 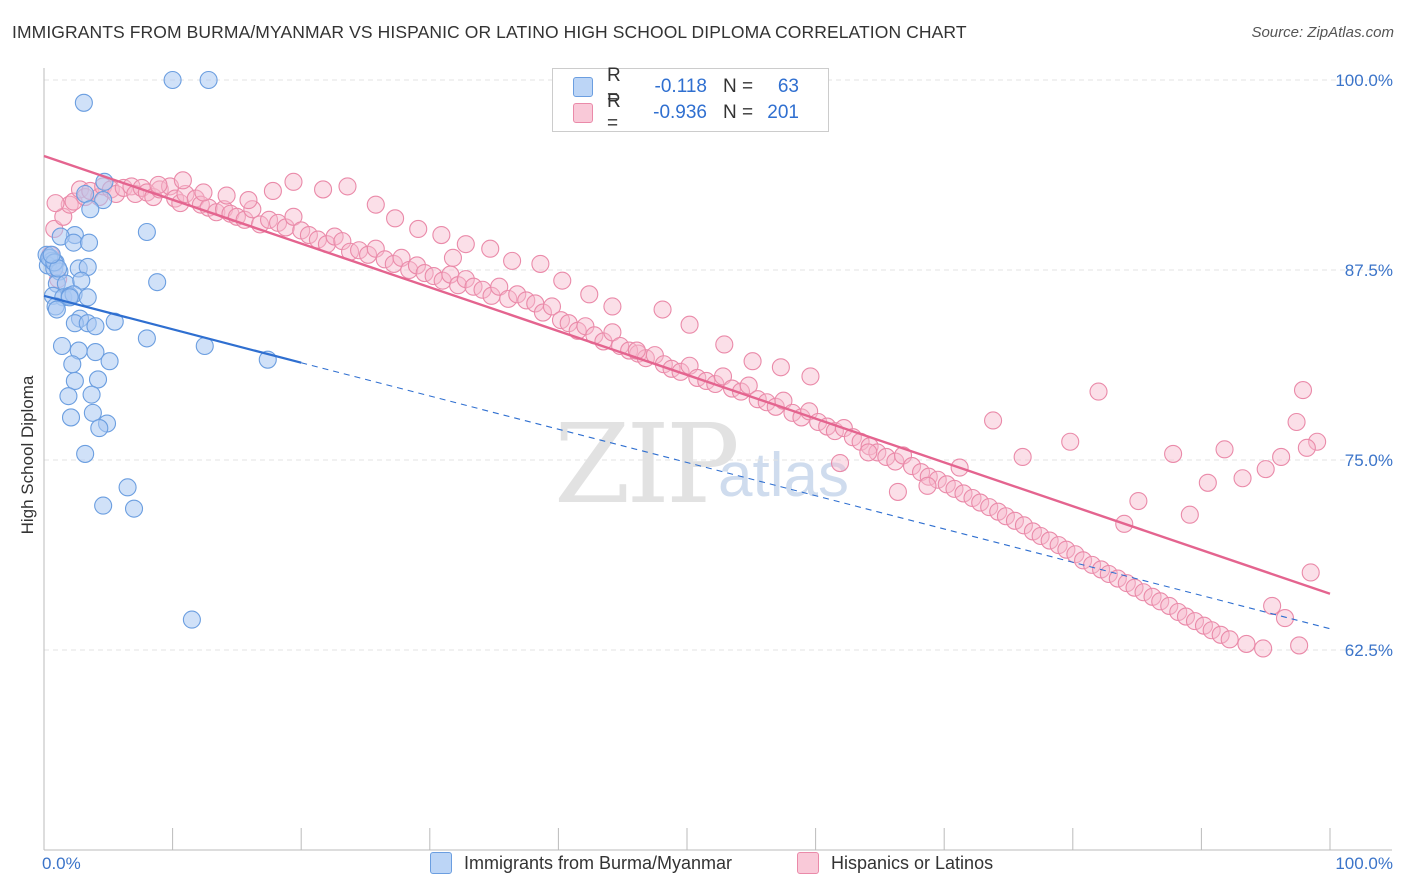 What do you see at coordinates (614, 112) in the screenshot?
I see `legend-r-label: R =` at bounding box center [614, 112].